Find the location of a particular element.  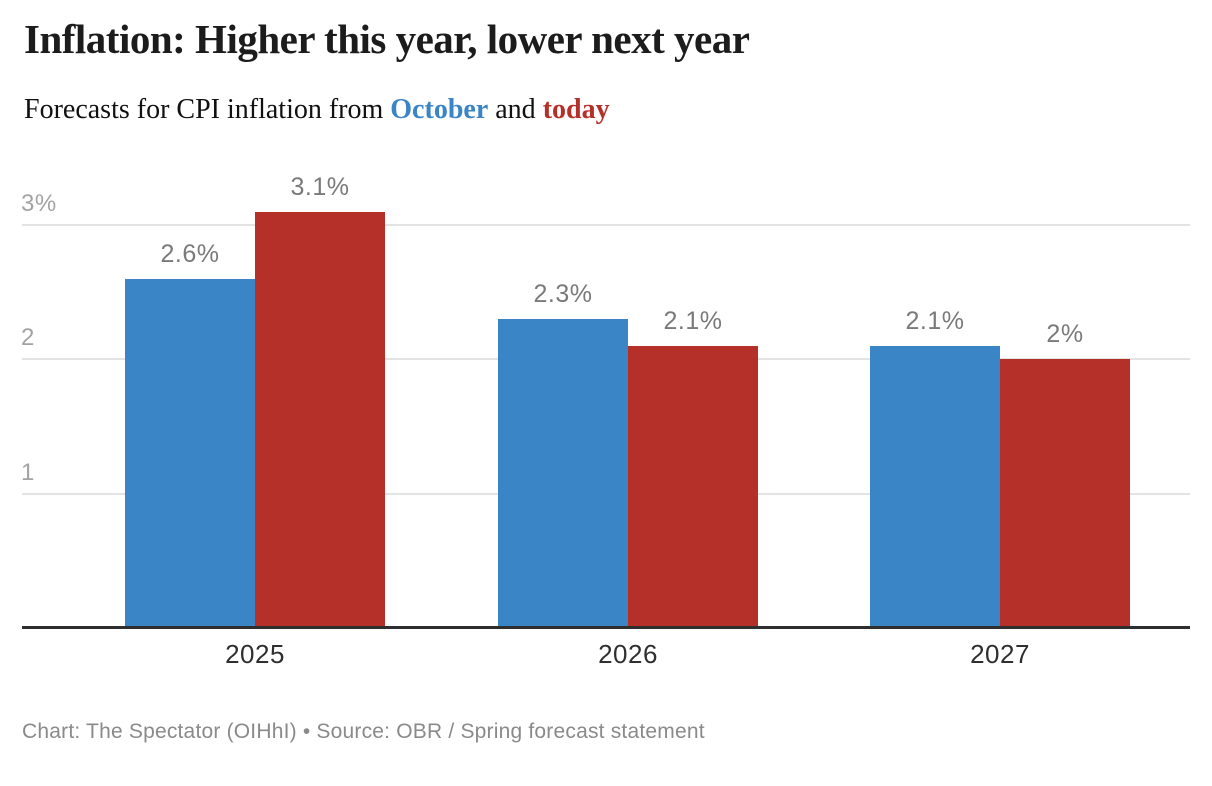

bar-value-label-today-2026: 2.1% is located at coordinates (693, 321).